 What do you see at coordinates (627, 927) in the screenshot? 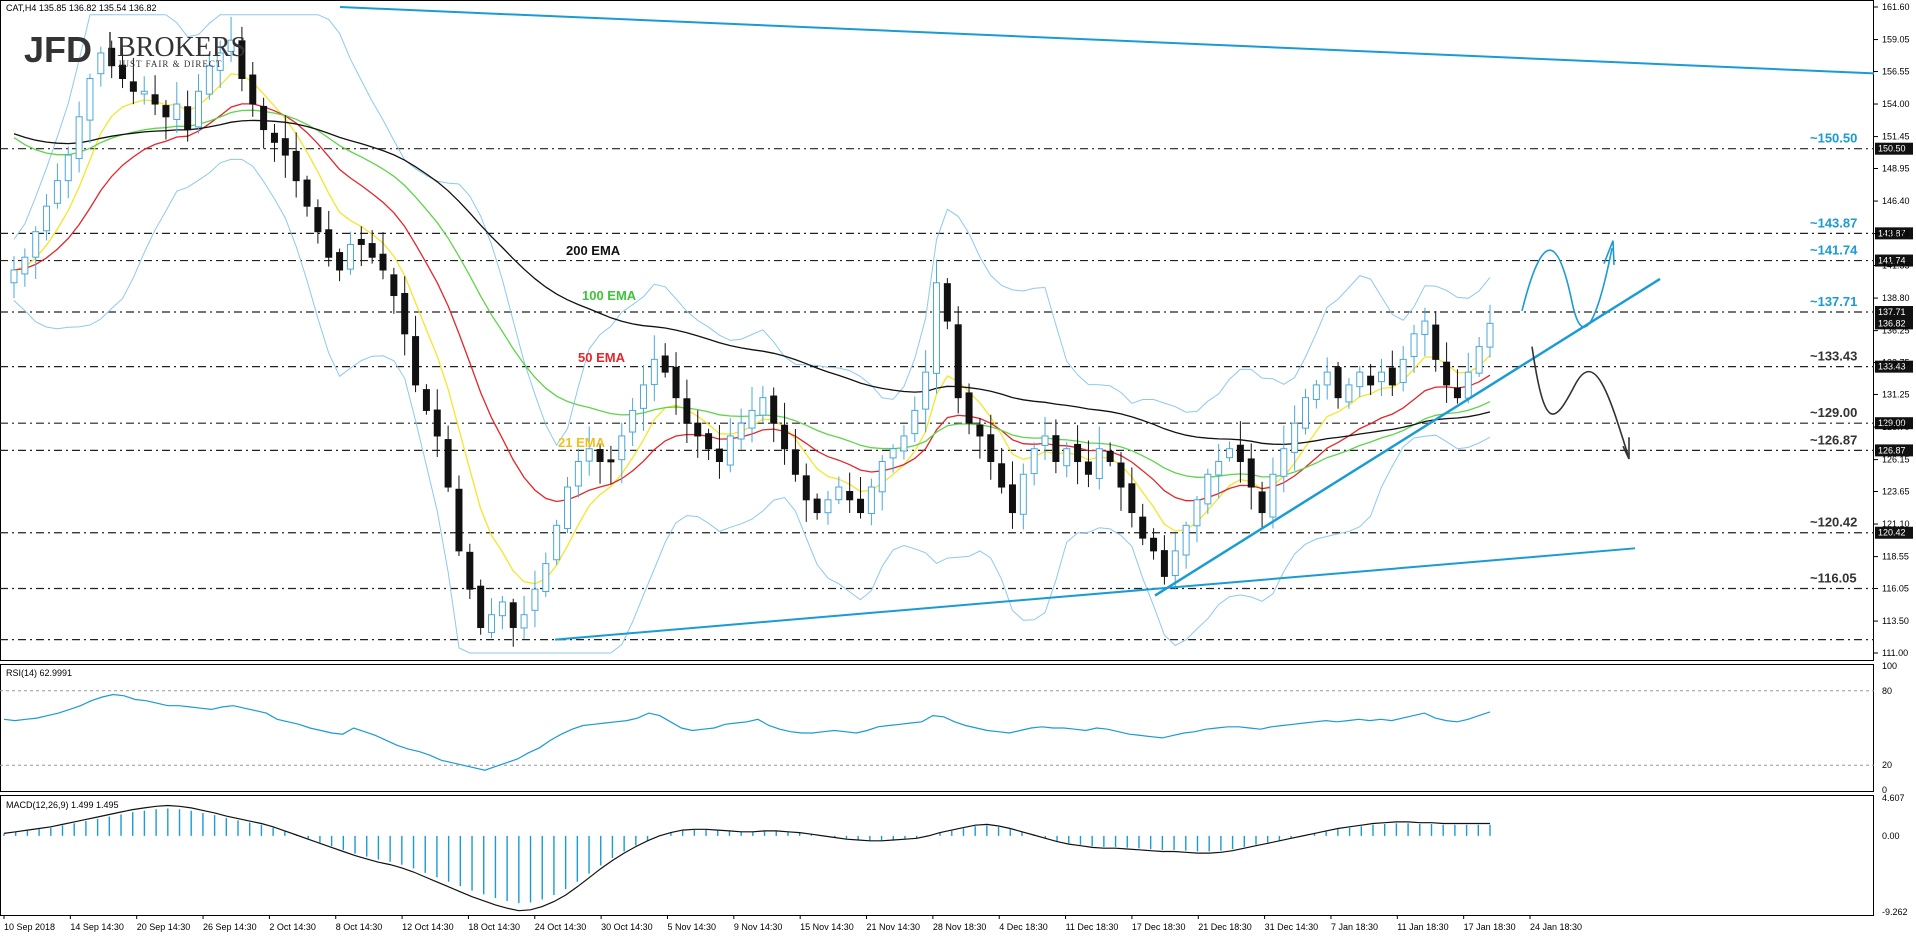
I see `time-tick-label: 30 Oct 14:30` at bounding box center [627, 927].